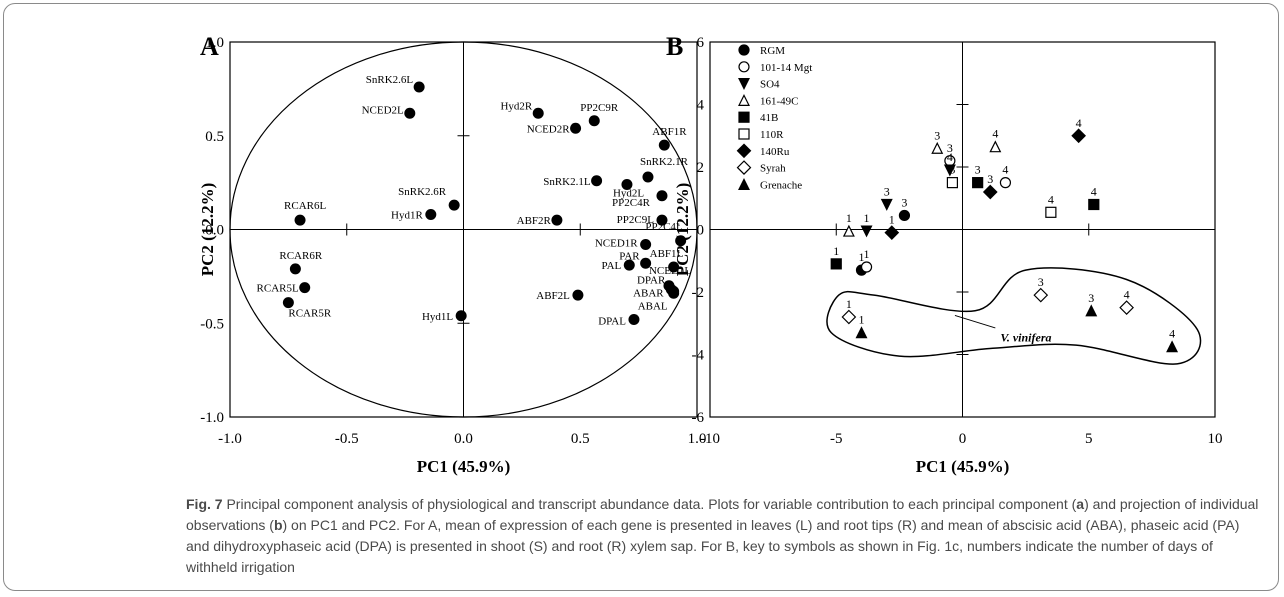 The image size is (1284, 597). What do you see at coordinates (567, 182) in the screenshot?
I see `loading-point-label: SnRK2.1L` at bounding box center [567, 182].